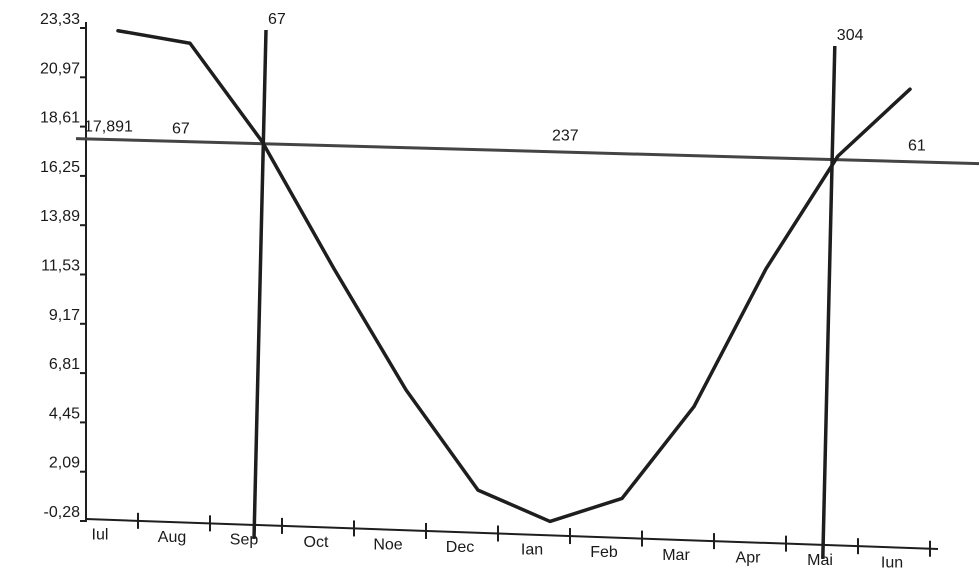 Image resolution: width=979 pixels, height=569 pixels. What do you see at coordinates (60, 19) in the screenshot?
I see `y-tick-label: 23,33` at bounding box center [60, 19].